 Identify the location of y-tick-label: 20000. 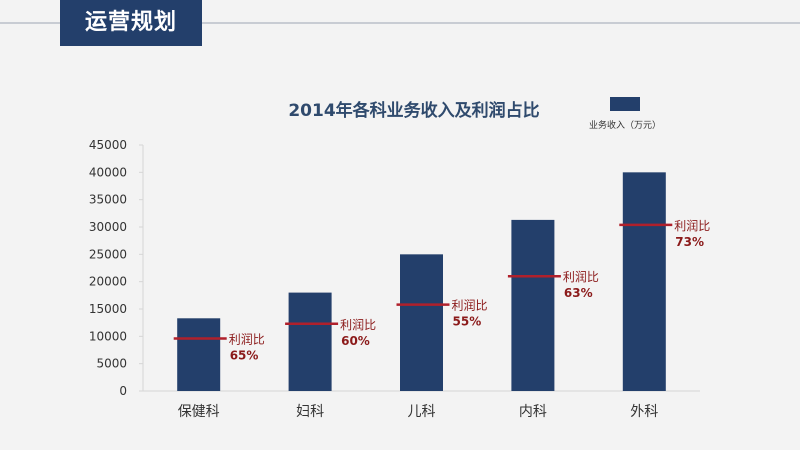
(108, 282).